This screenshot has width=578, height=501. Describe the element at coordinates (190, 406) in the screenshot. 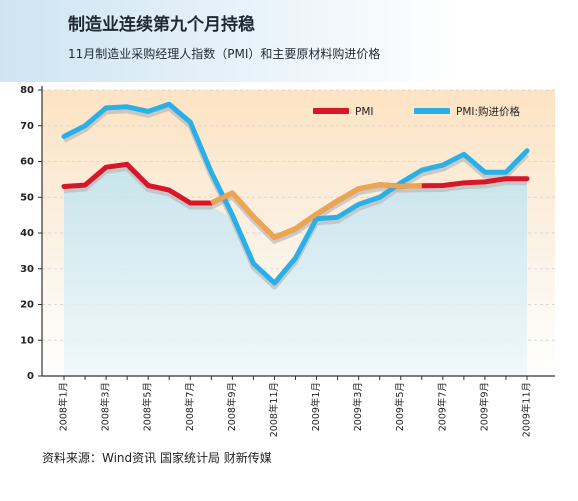

I see `x-tick-label: 2008年7月` at that location.